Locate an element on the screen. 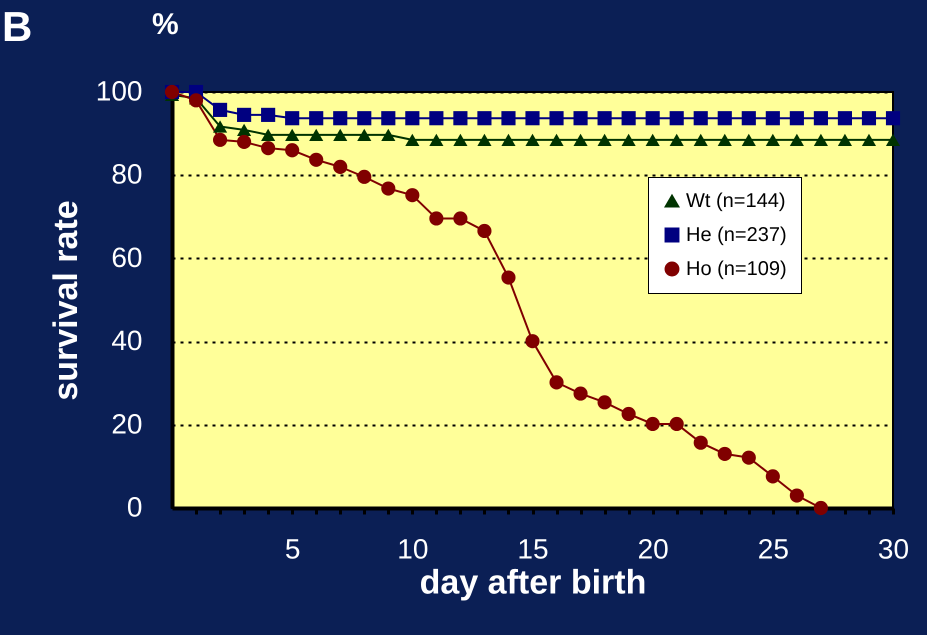 Image resolution: width=927 pixels, height=635 pixels. x-tick-label: 10 is located at coordinates (412, 549).